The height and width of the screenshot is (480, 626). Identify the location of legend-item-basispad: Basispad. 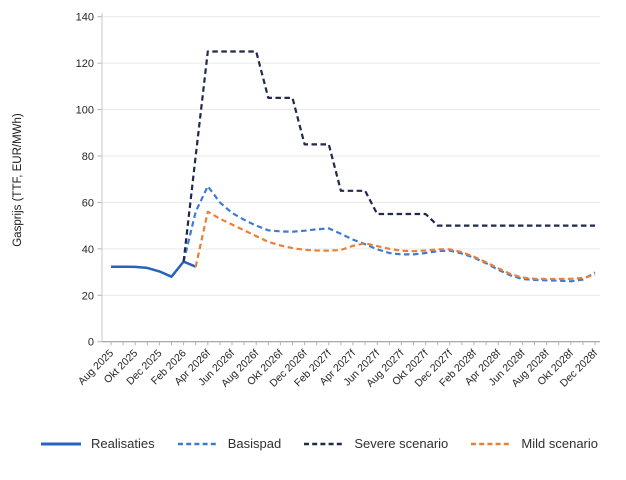
(229, 443).